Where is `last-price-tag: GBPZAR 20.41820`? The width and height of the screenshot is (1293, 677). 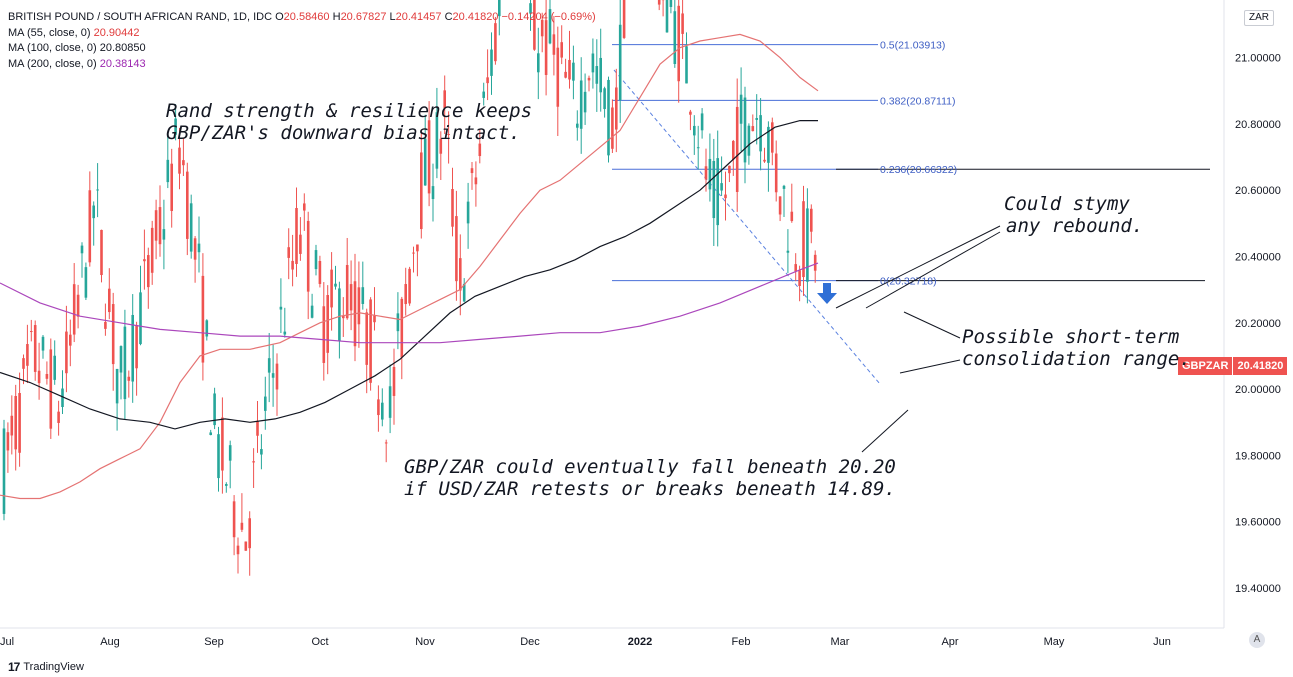
last-price-tag: GBPZAR 20.41820 is located at coordinates (1233, 366).